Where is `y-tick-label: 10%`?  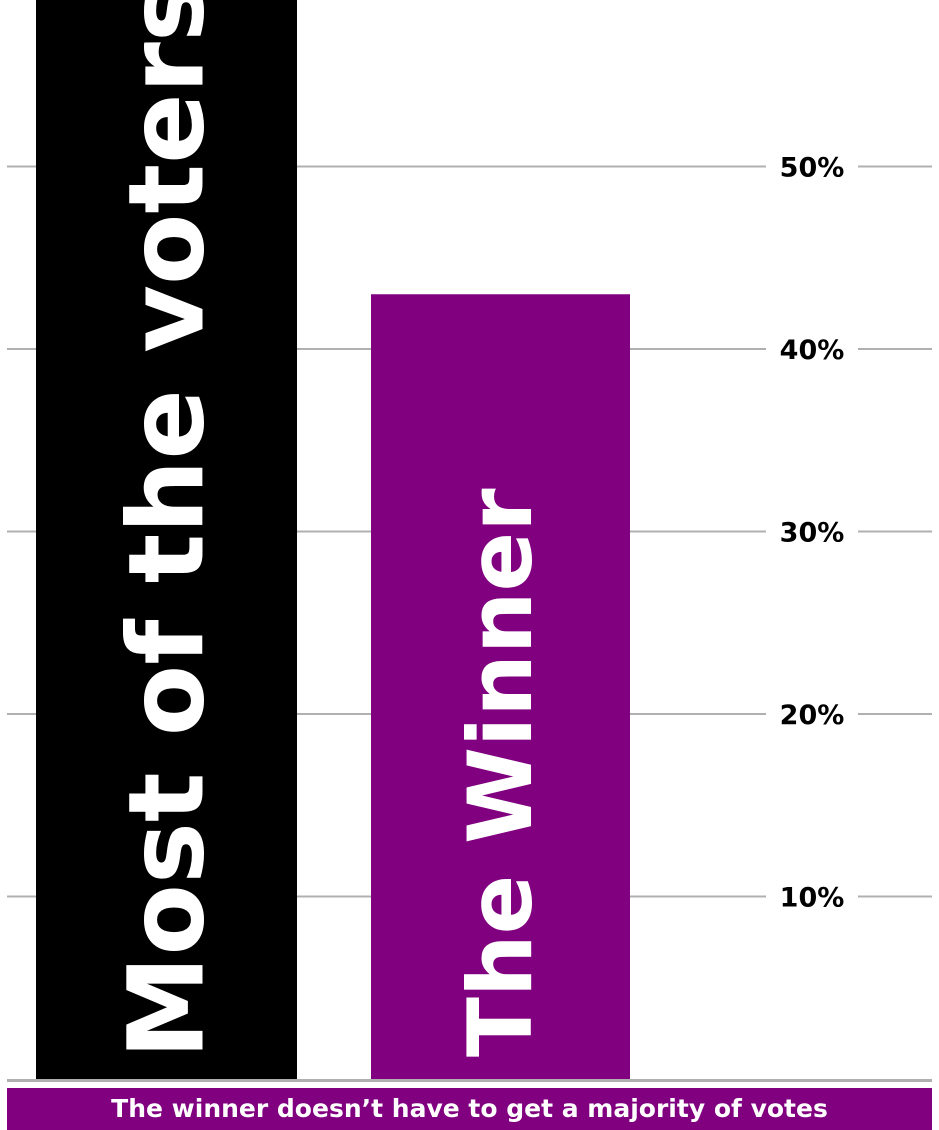 y-tick-label: 10% is located at coordinates (812, 898).